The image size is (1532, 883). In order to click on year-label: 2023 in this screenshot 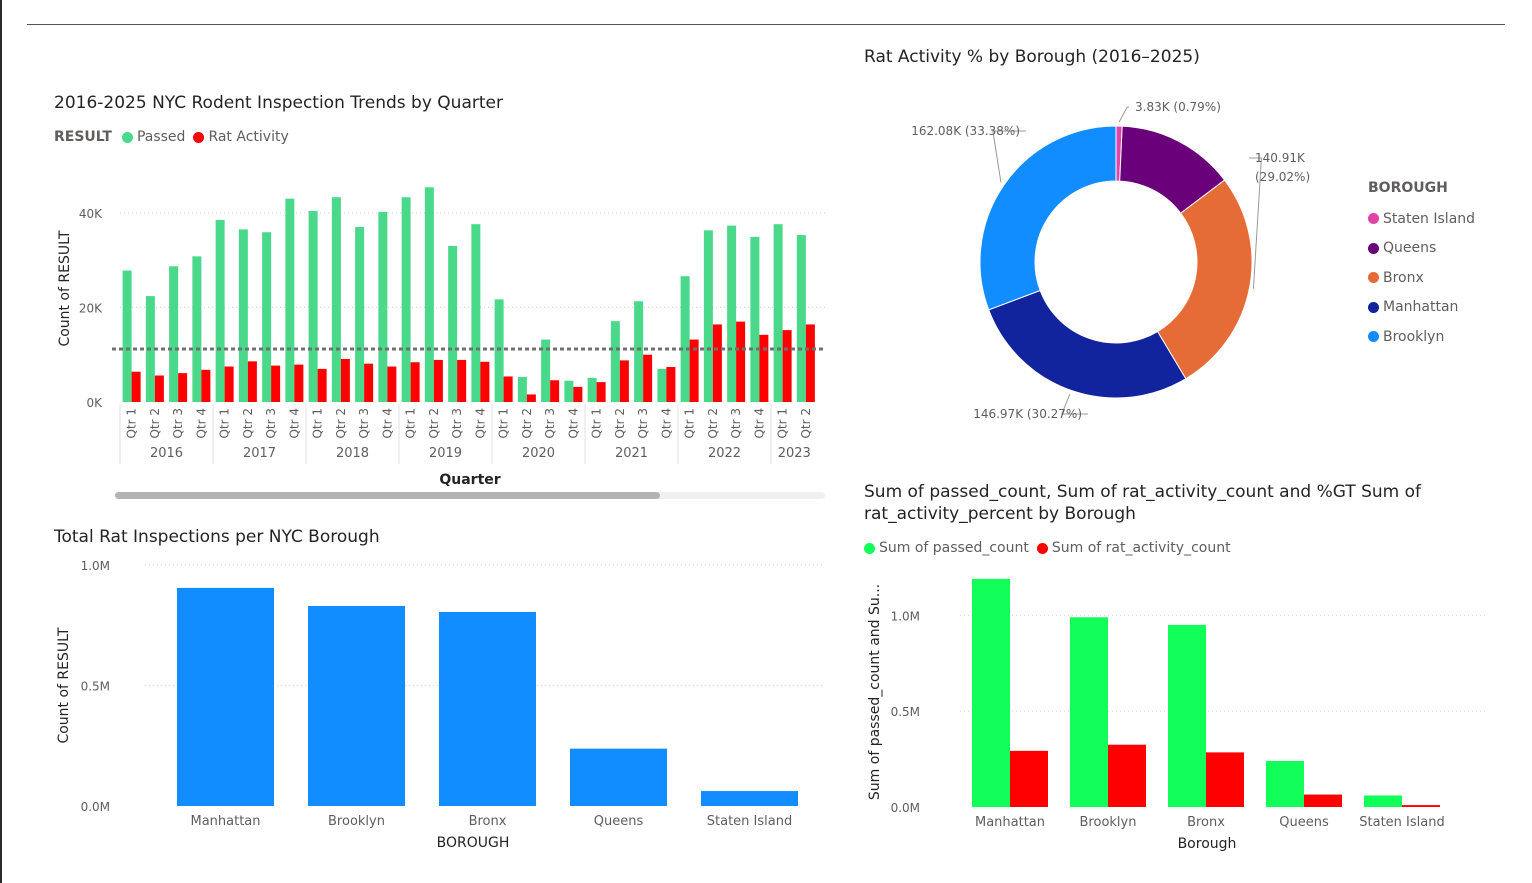, I will do `click(794, 453)`.